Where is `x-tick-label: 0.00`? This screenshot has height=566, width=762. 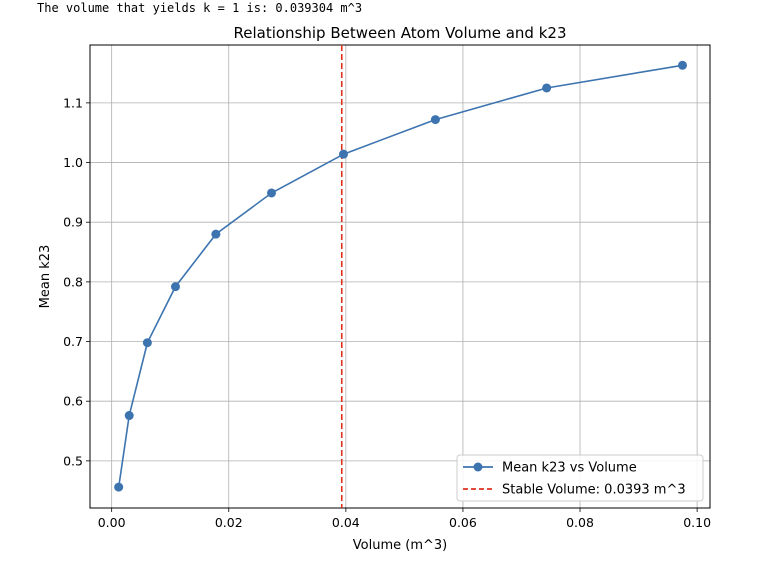
x-tick-label: 0.00 is located at coordinates (112, 522).